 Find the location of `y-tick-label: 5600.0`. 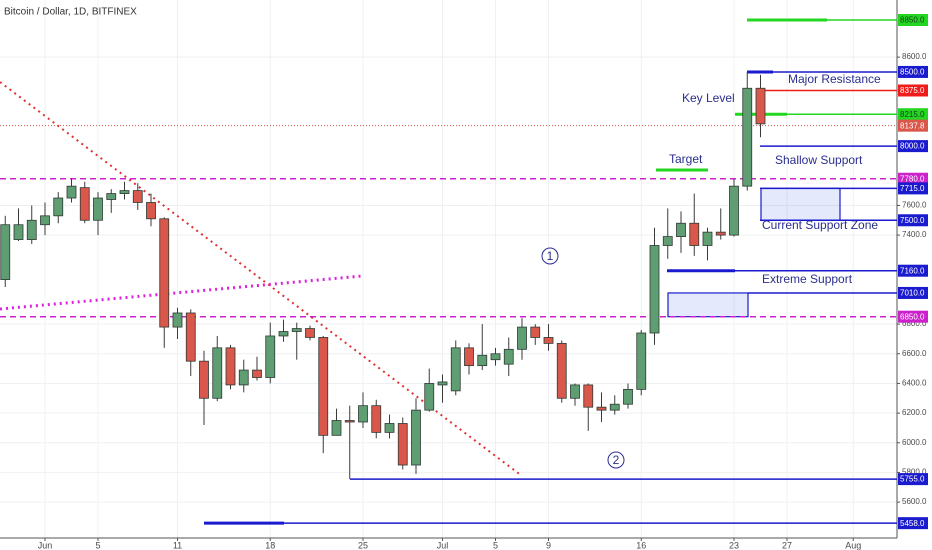

y-tick-label: 5600.0 is located at coordinates (914, 501).